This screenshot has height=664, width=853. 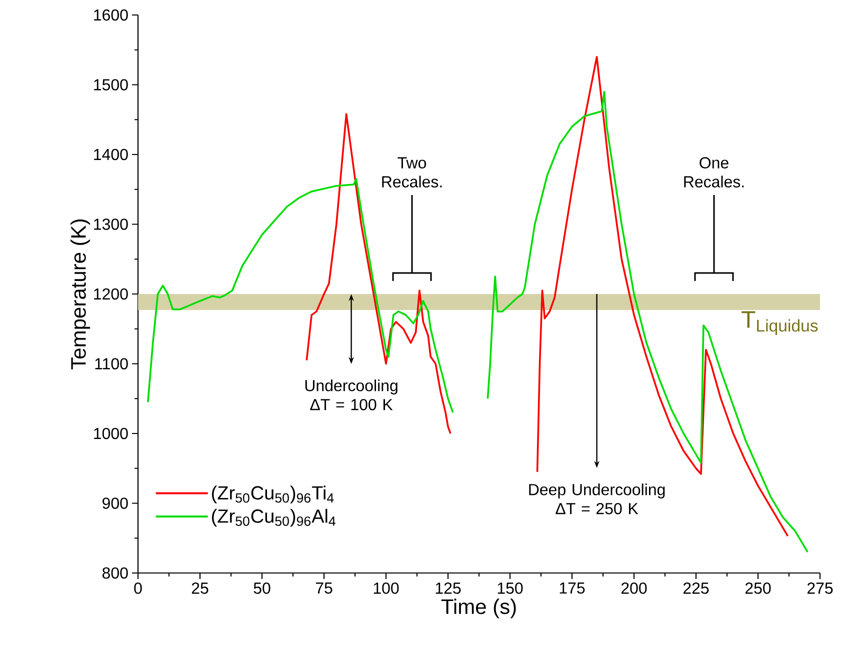 What do you see at coordinates (448, 588) in the screenshot?
I see `x-tick-label: 125` at bounding box center [448, 588].